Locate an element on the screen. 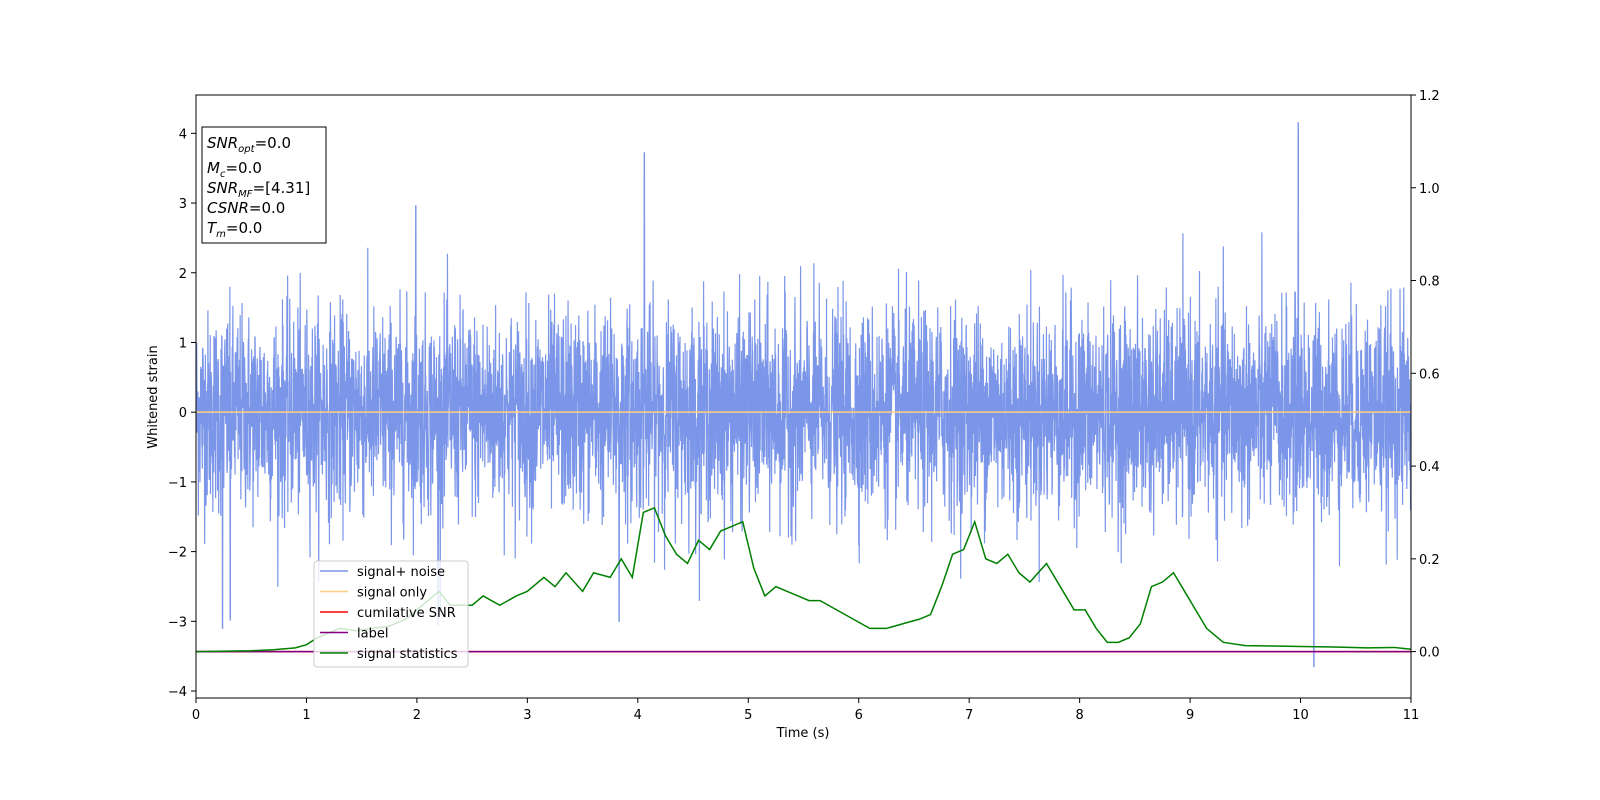  info-snr-opt: SNRopt=0.0 is located at coordinates (249, 144).